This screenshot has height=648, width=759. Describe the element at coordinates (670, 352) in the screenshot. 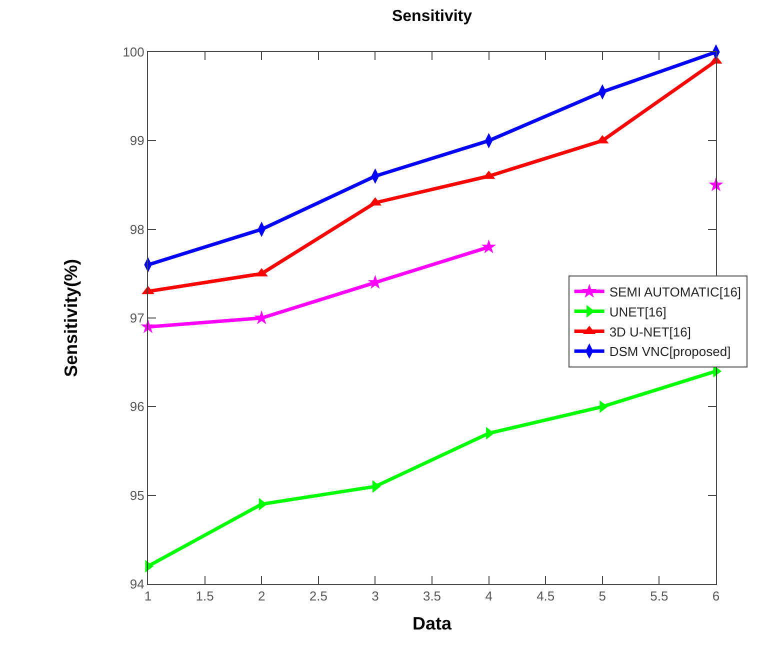

I see `legend-label: DSM VNC[proposed]` at that location.